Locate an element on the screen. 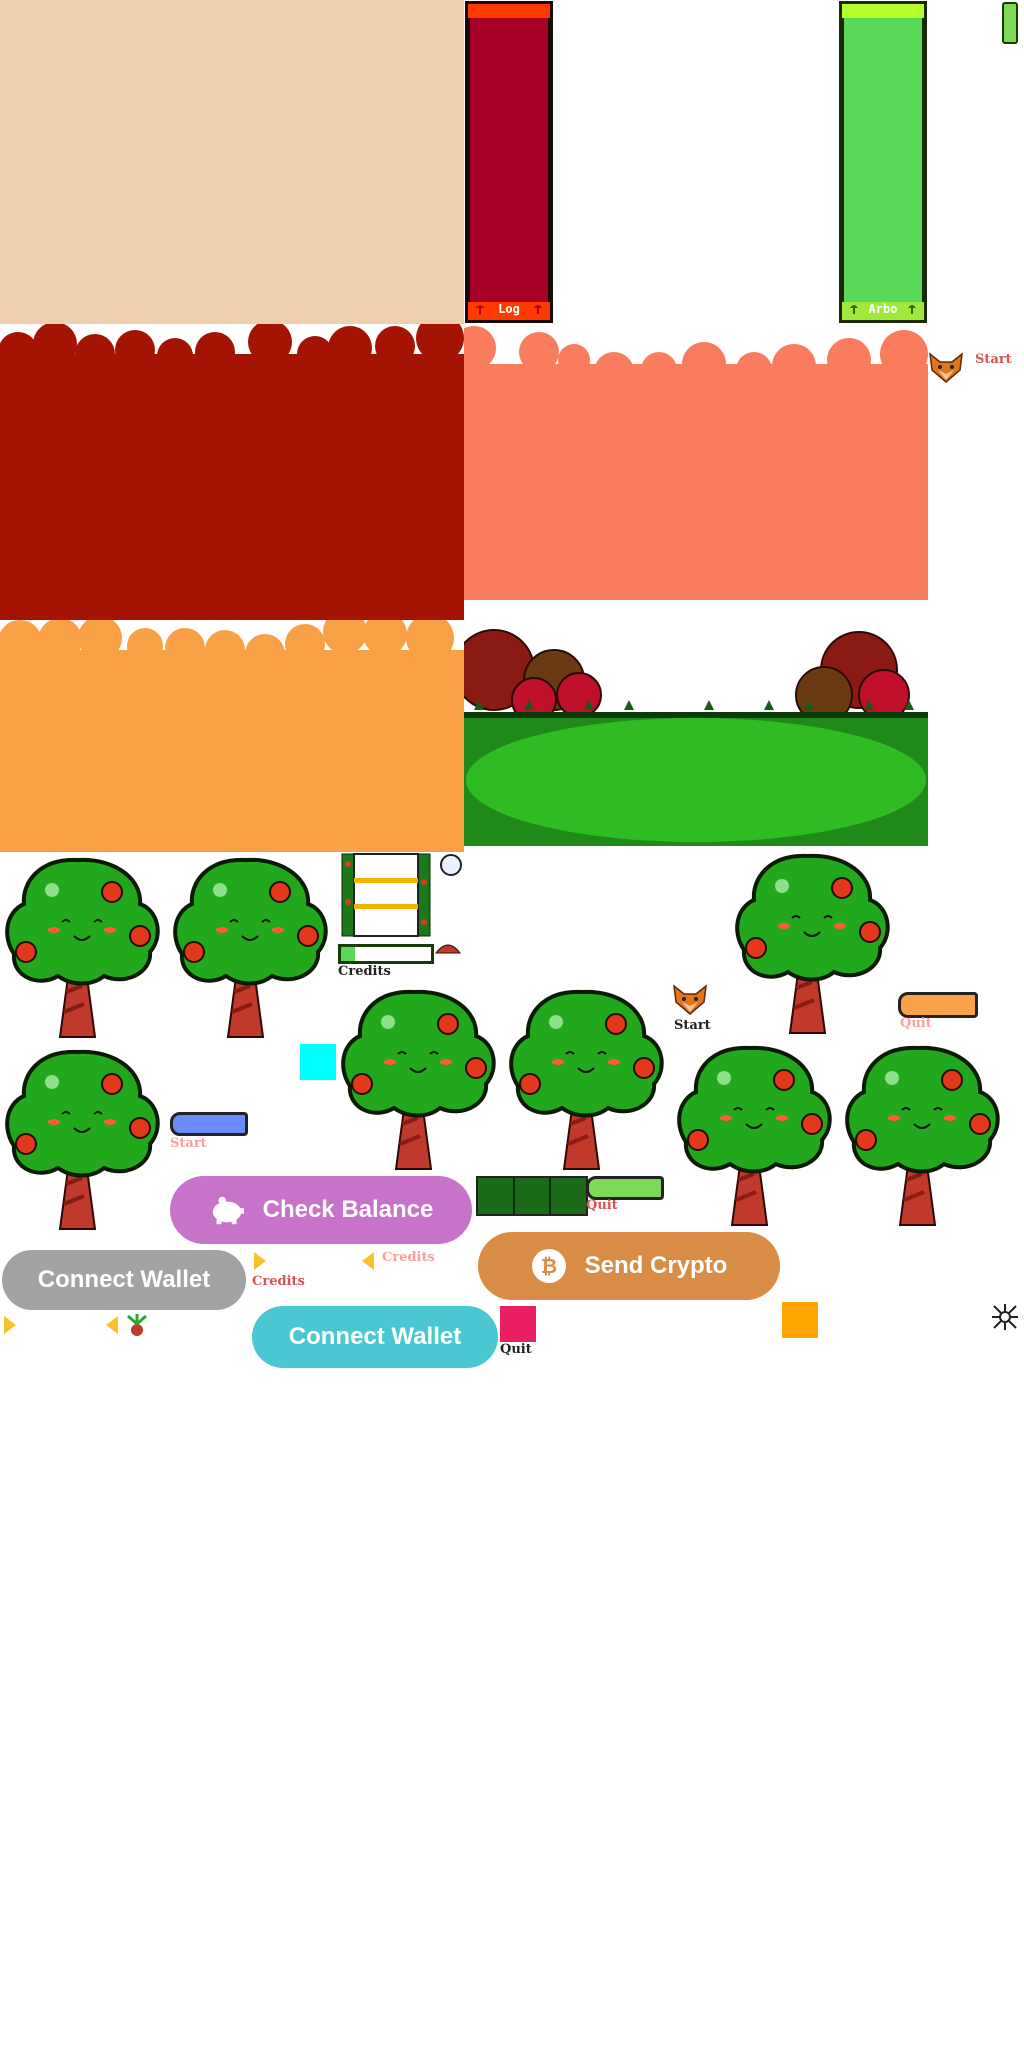 The height and width of the screenshot is (2048, 1024). cyan-square is located at coordinates (318, 1062).